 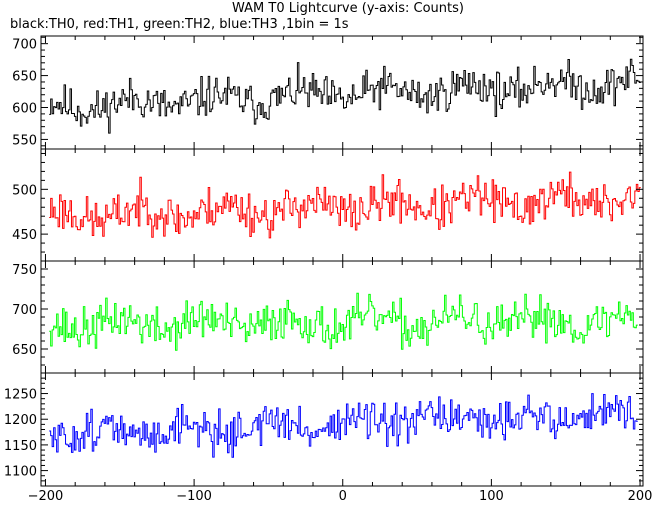 What do you see at coordinates (343, 496) in the screenshot?
I see `x-tick-label: 0` at bounding box center [343, 496].